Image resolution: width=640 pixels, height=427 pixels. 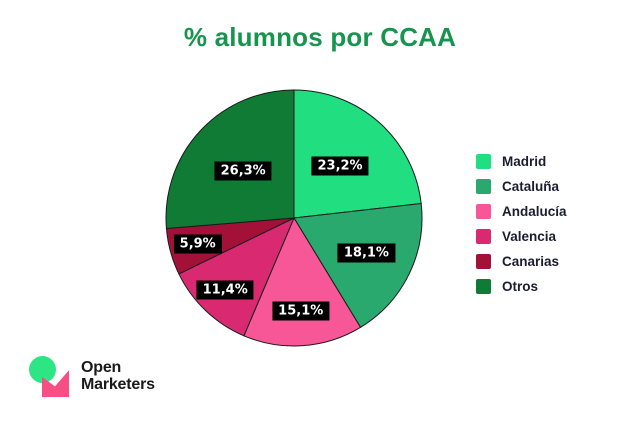 I want to click on legend-item-otros: Otros, so click(x=521, y=286).